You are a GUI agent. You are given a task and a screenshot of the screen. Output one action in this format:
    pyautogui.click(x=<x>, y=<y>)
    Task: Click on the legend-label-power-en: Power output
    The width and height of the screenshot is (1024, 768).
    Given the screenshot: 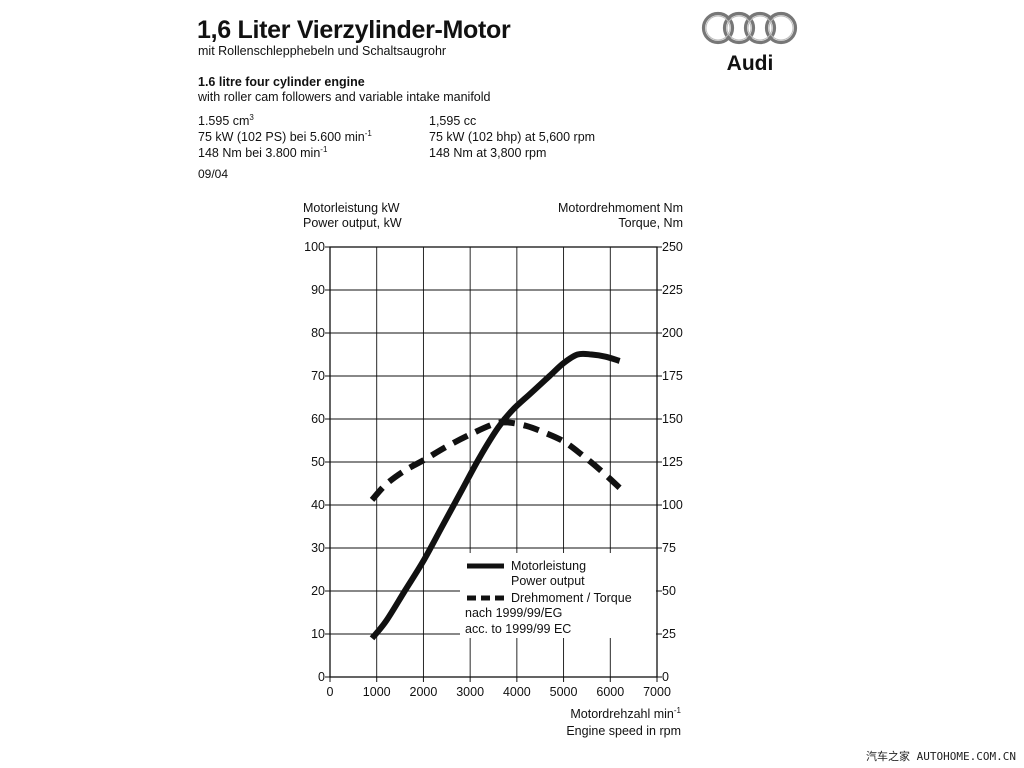 What is the action you would take?
    pyautogui.click(x=548, y=581)
    